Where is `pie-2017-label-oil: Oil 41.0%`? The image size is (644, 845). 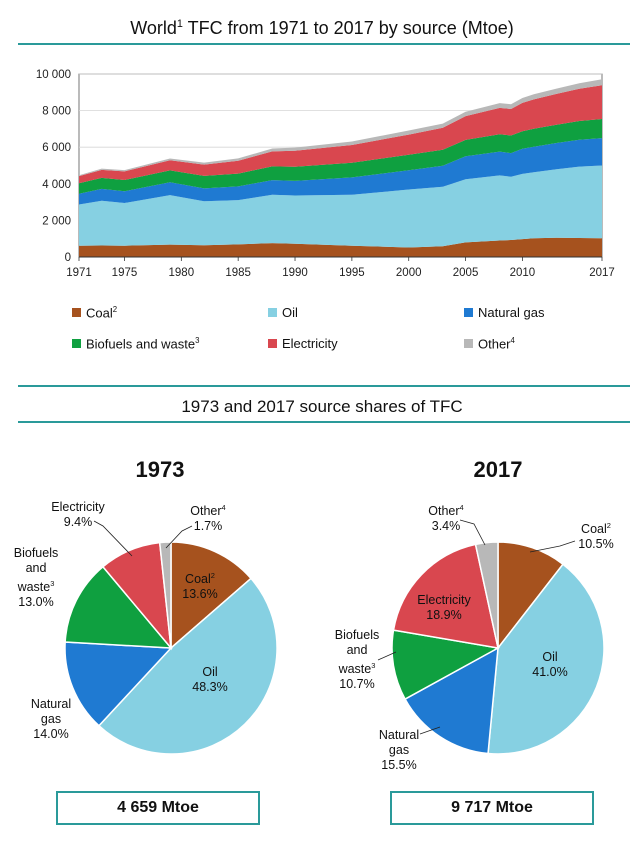
pie-2017-label-oil: Oil 41.0% is located at coordinates (550, 664).